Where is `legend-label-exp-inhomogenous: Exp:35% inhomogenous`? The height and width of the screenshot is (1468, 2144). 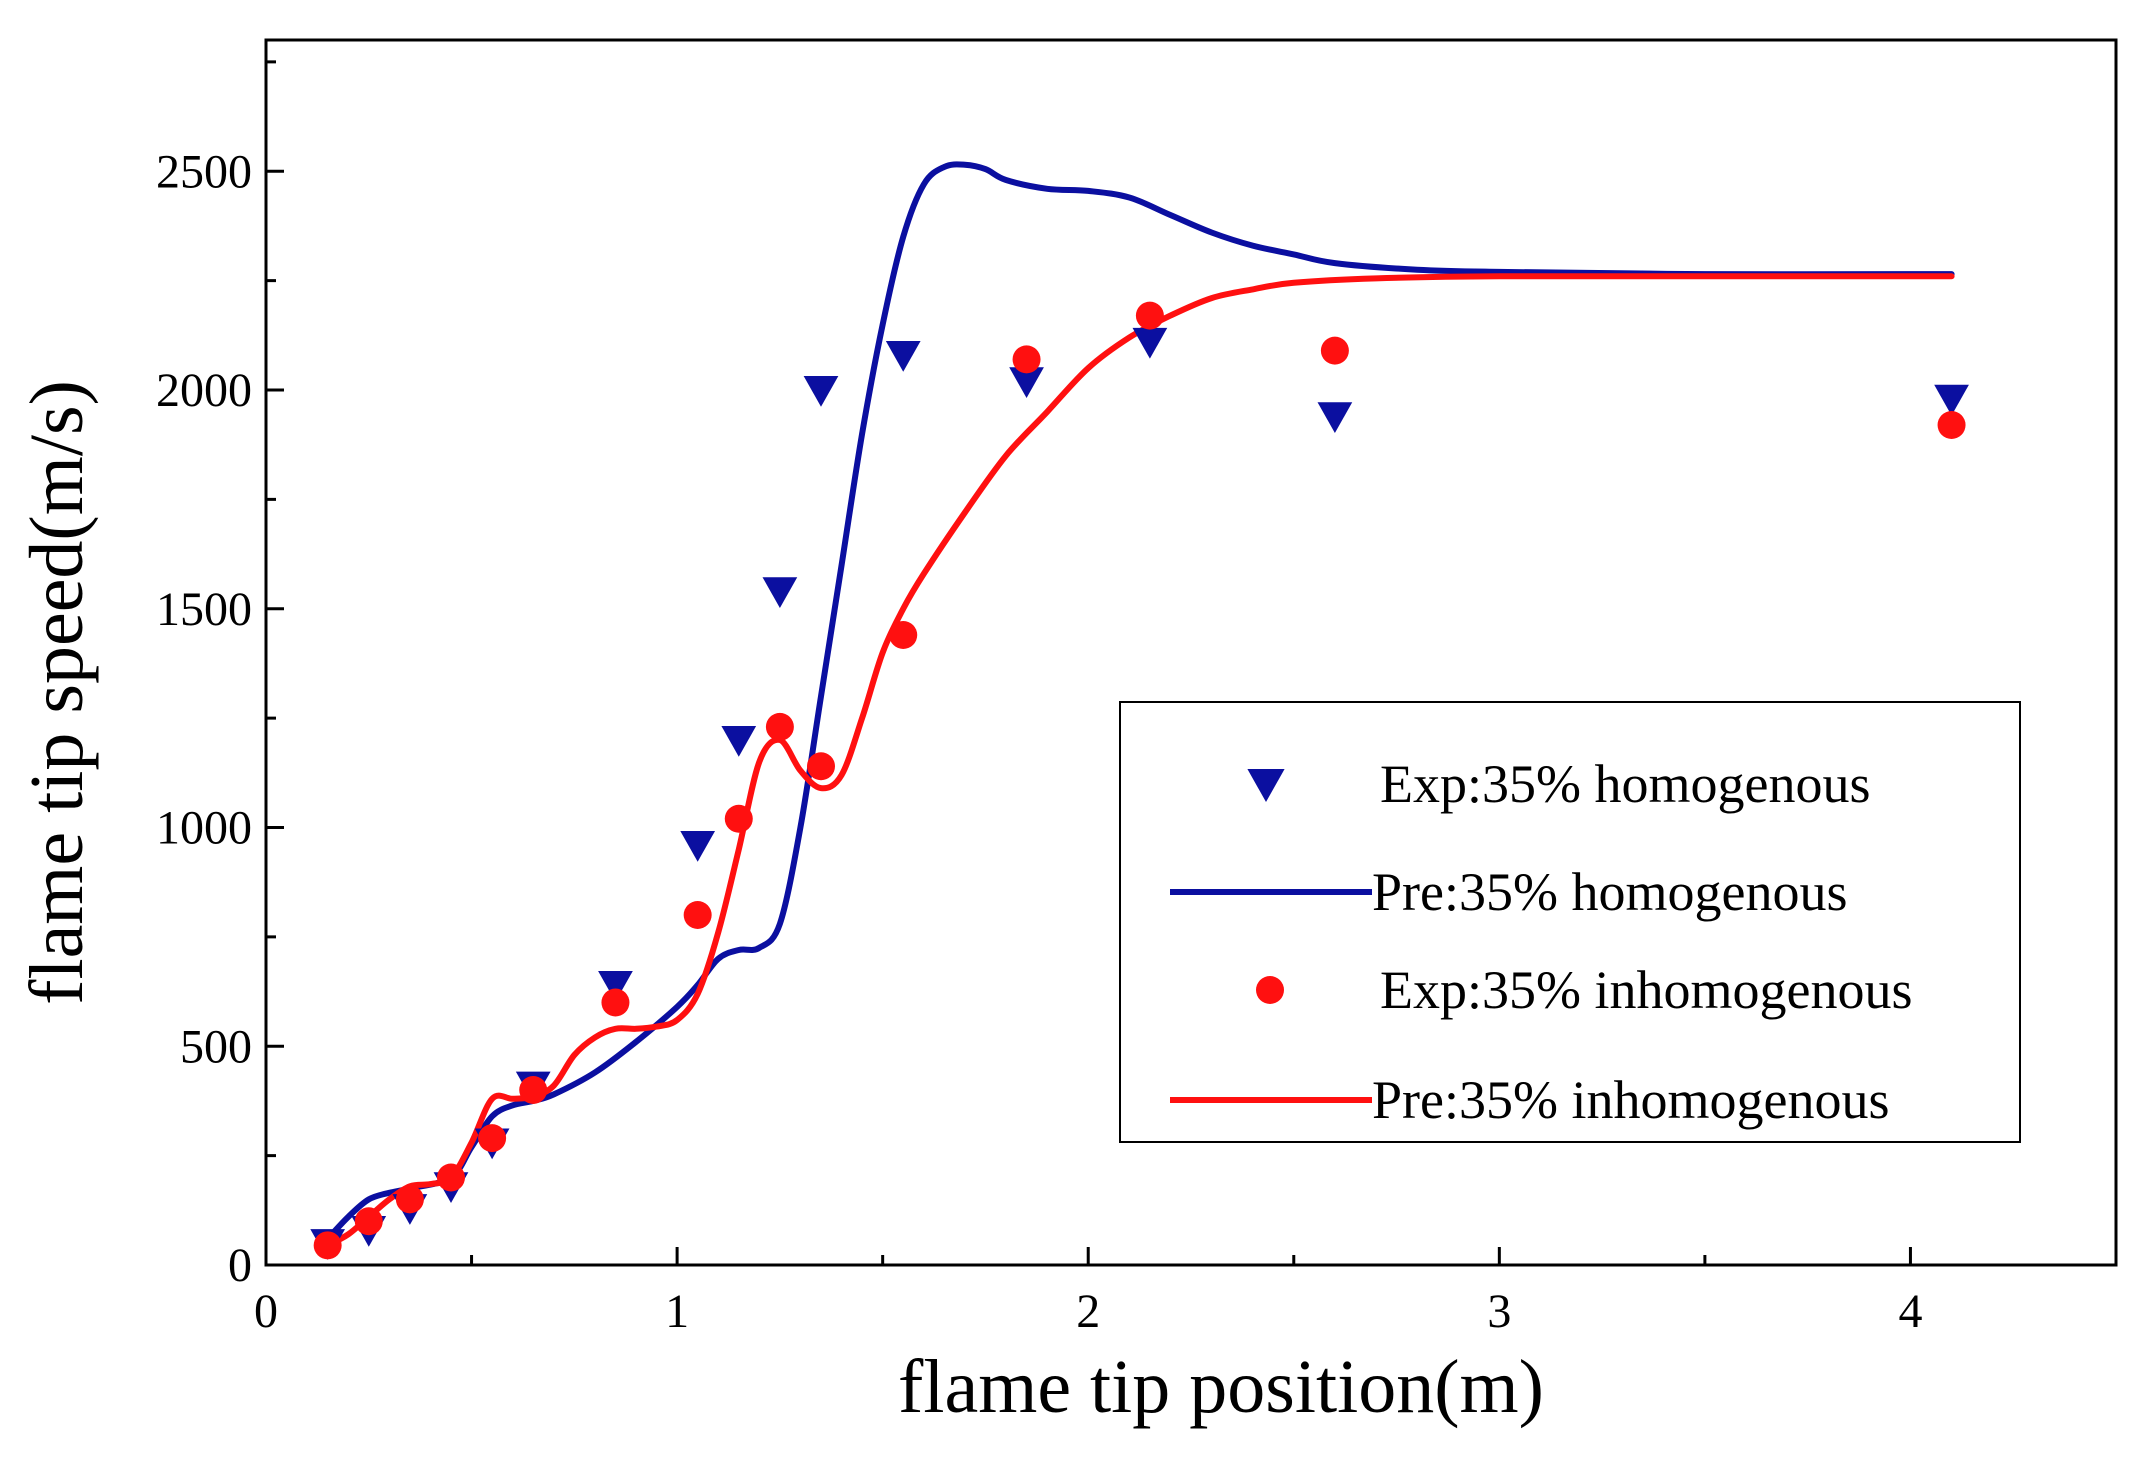 legend-label-exp-inhomogenous: Exp:35% inhomogenous is located at coordinates (1646, 990).